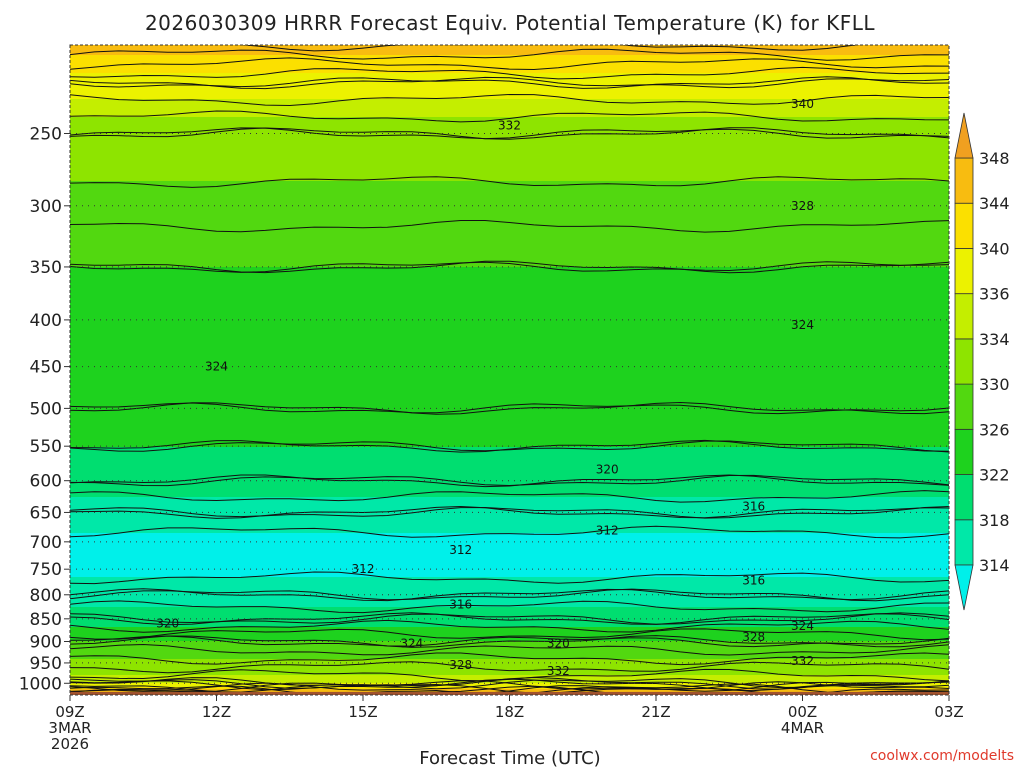  I want to click on x-tick-label: 00Z, so click(802, 712).